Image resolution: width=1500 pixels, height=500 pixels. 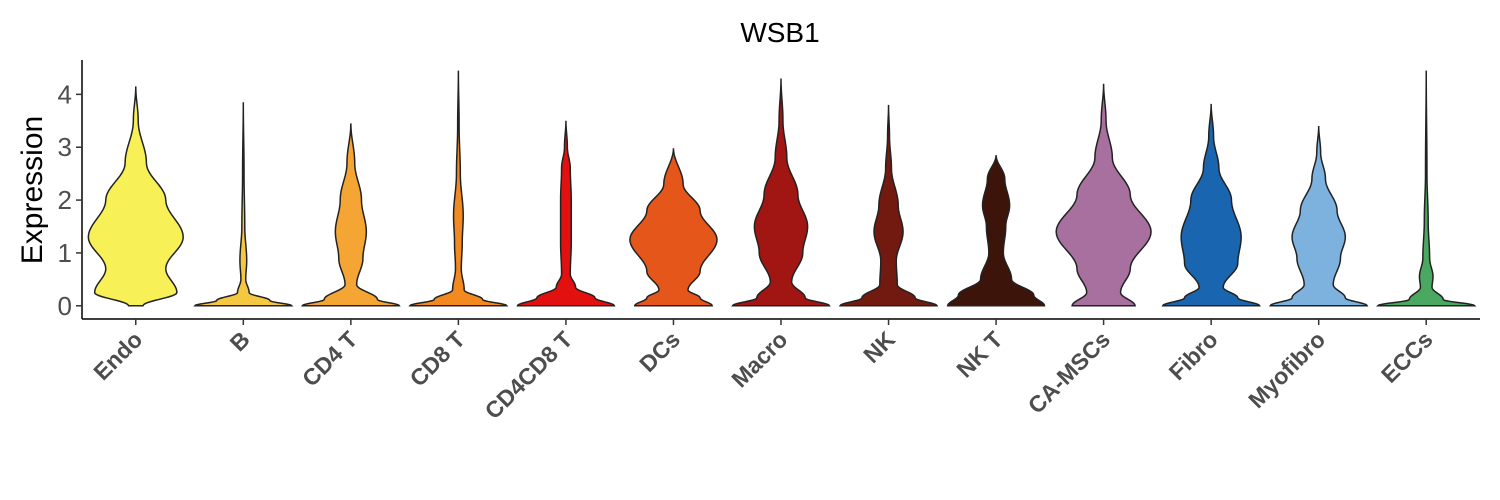 I want to click on violin-cd4-t, so click(x=351, y=215).